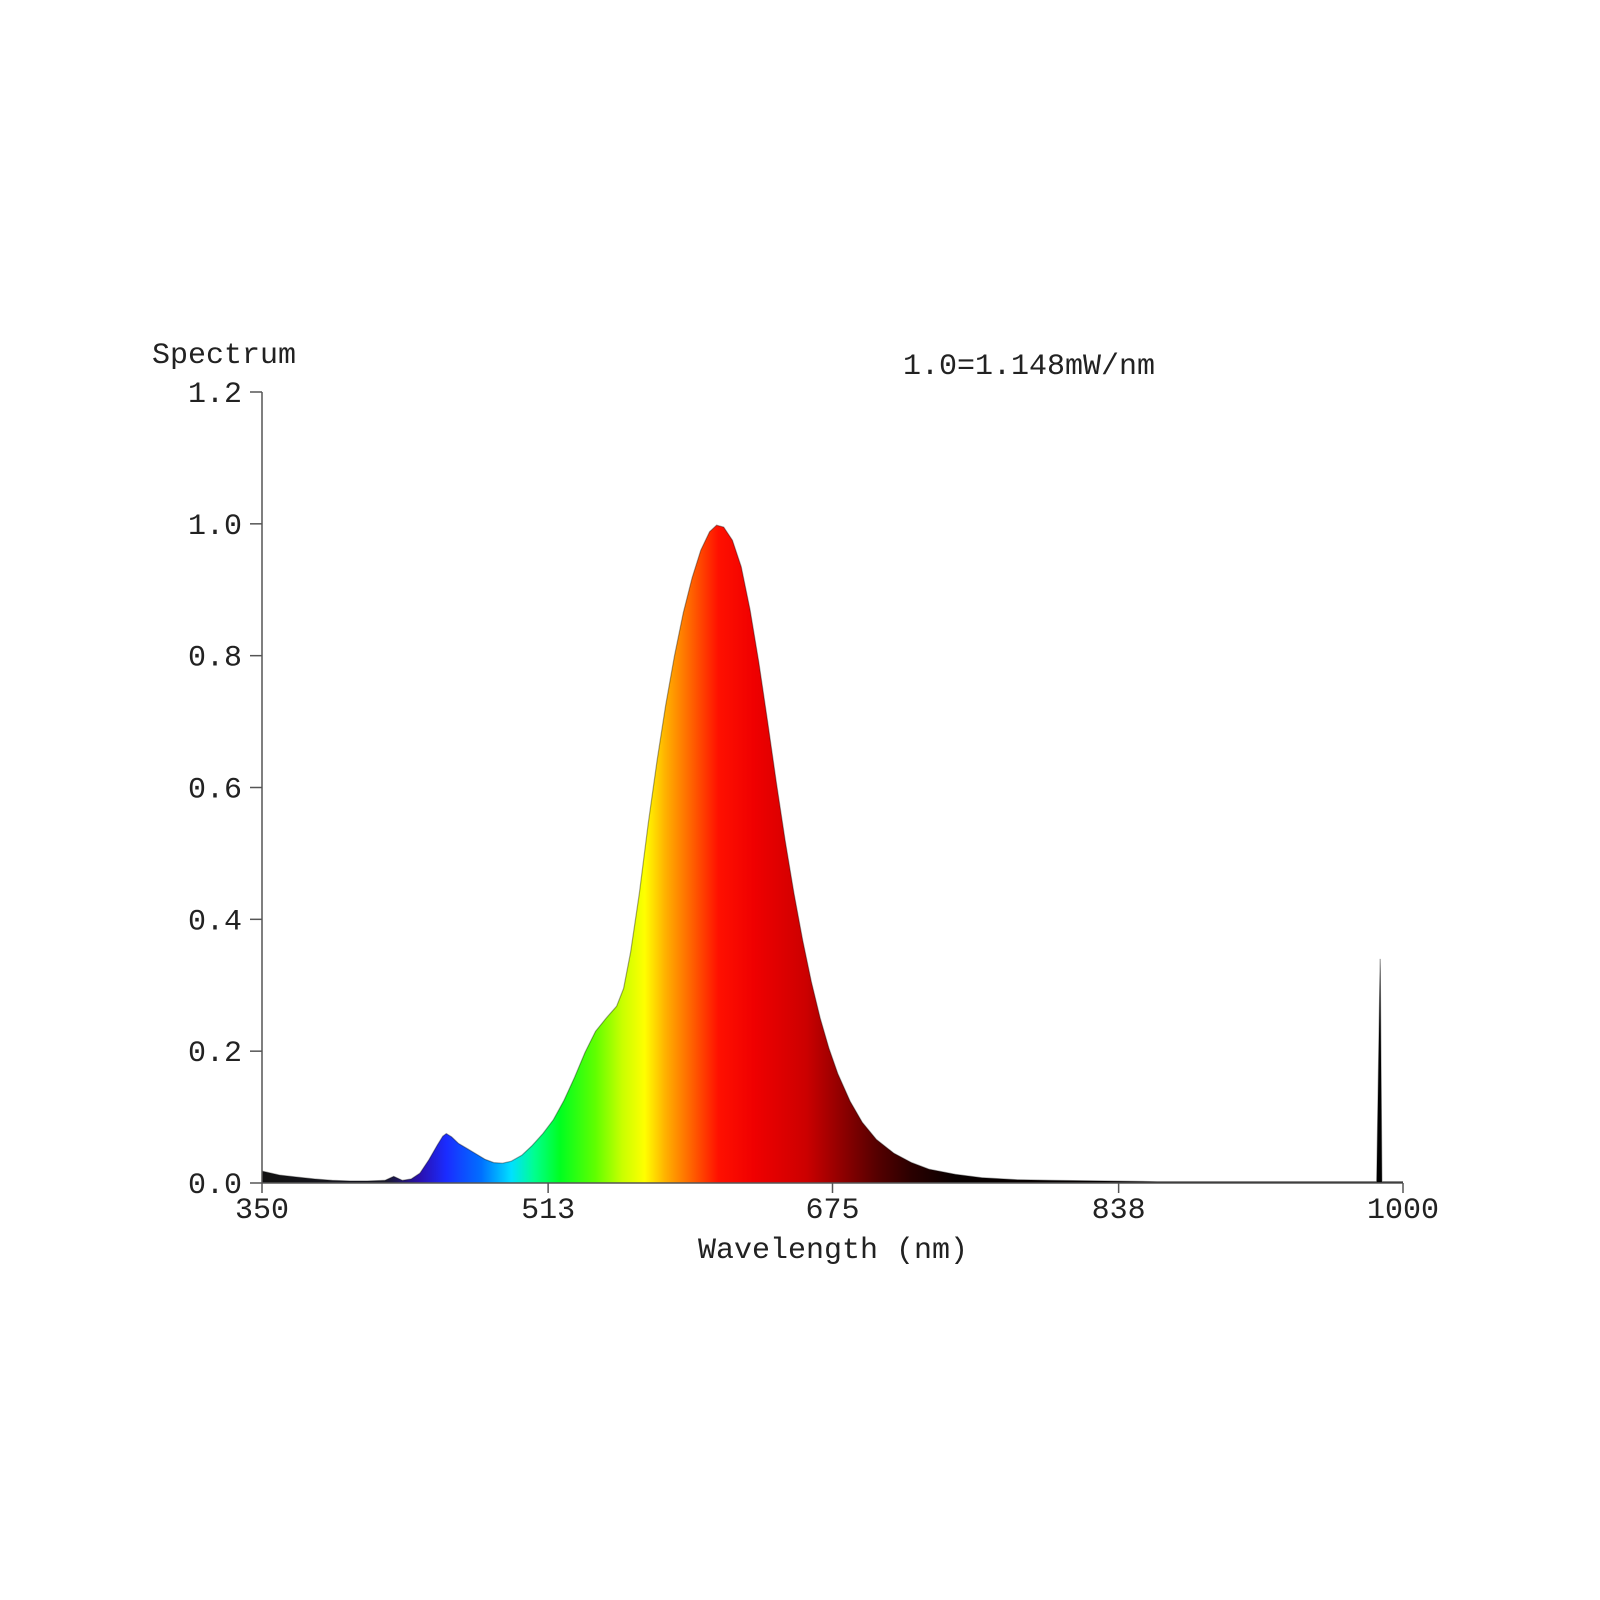 The height and width of the screenshot is (1600, 1600). Describe the element at coordinates (215, 527) in the screenshot. I see `y-tick-label: 1.0` at that location.